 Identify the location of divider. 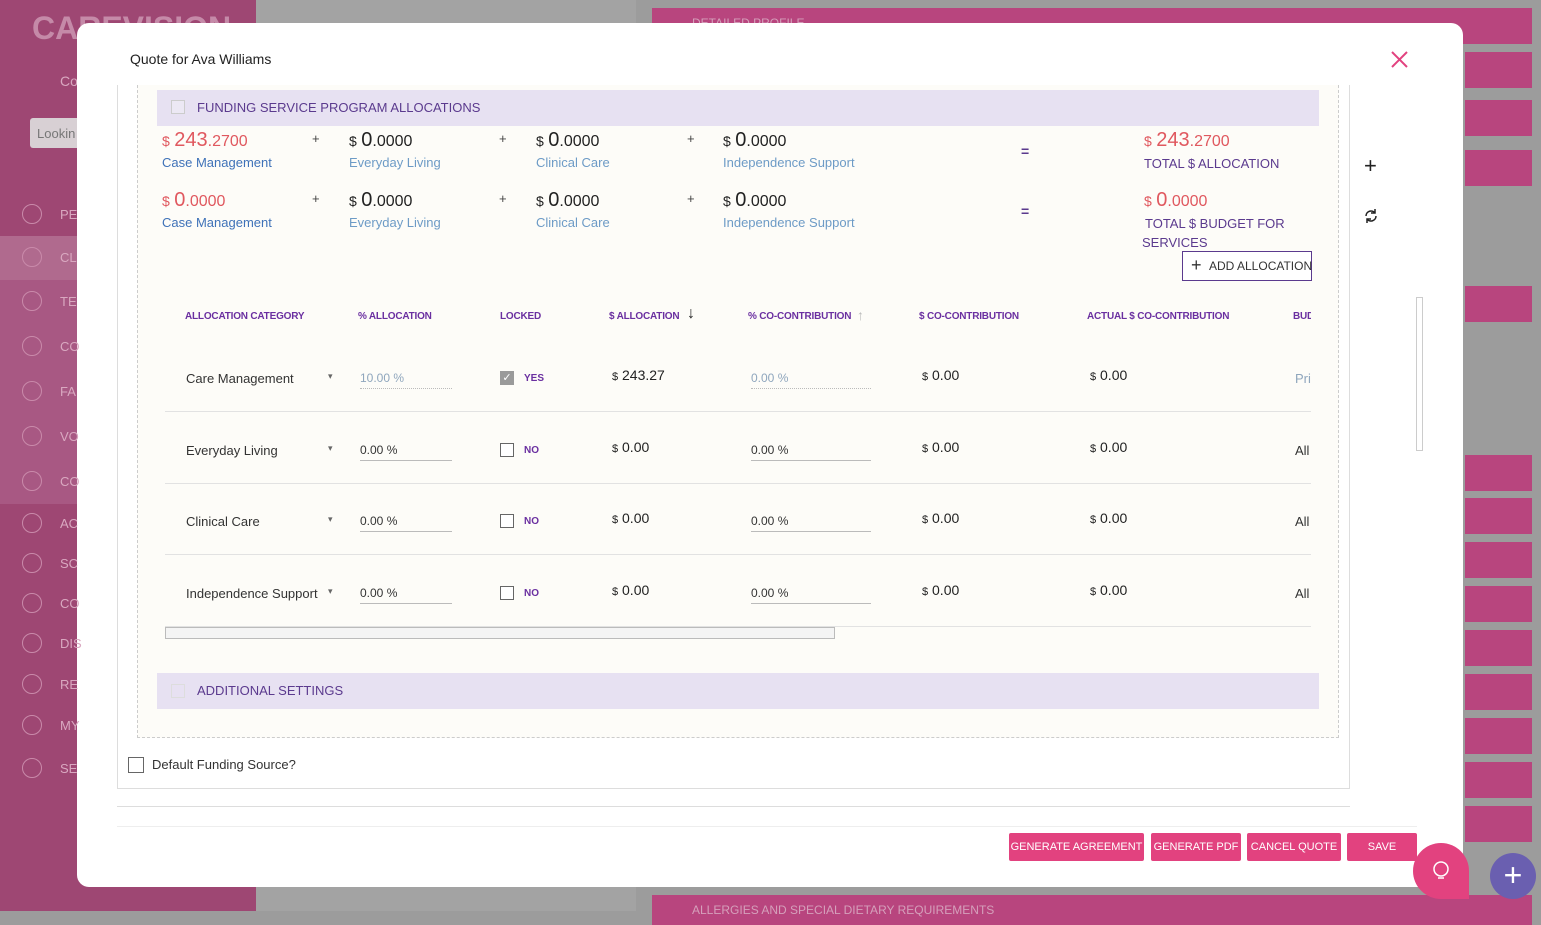
(767, 826).